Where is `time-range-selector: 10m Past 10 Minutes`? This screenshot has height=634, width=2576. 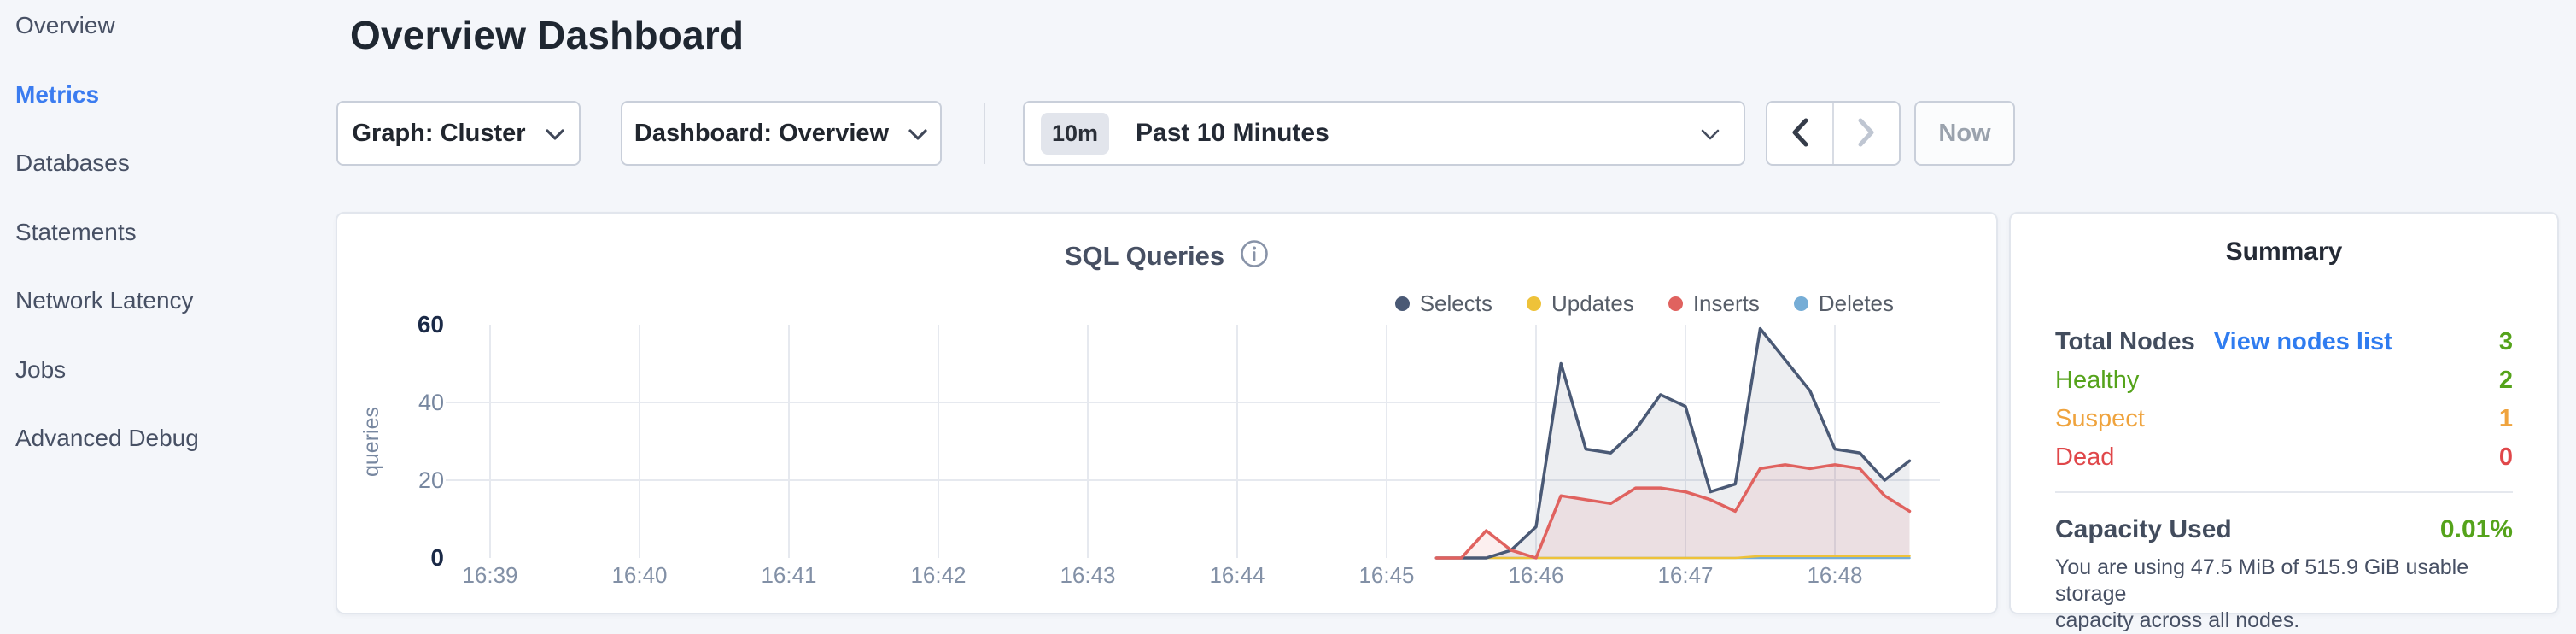 time-range-selector: 10m Past 10 Minutes is located at coordinates (1384, 133).